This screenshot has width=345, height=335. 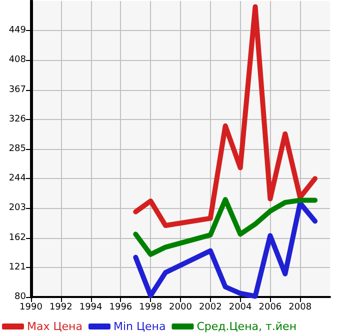 I want to click on x-tick-label: 2000, so click(x=180, y=307).